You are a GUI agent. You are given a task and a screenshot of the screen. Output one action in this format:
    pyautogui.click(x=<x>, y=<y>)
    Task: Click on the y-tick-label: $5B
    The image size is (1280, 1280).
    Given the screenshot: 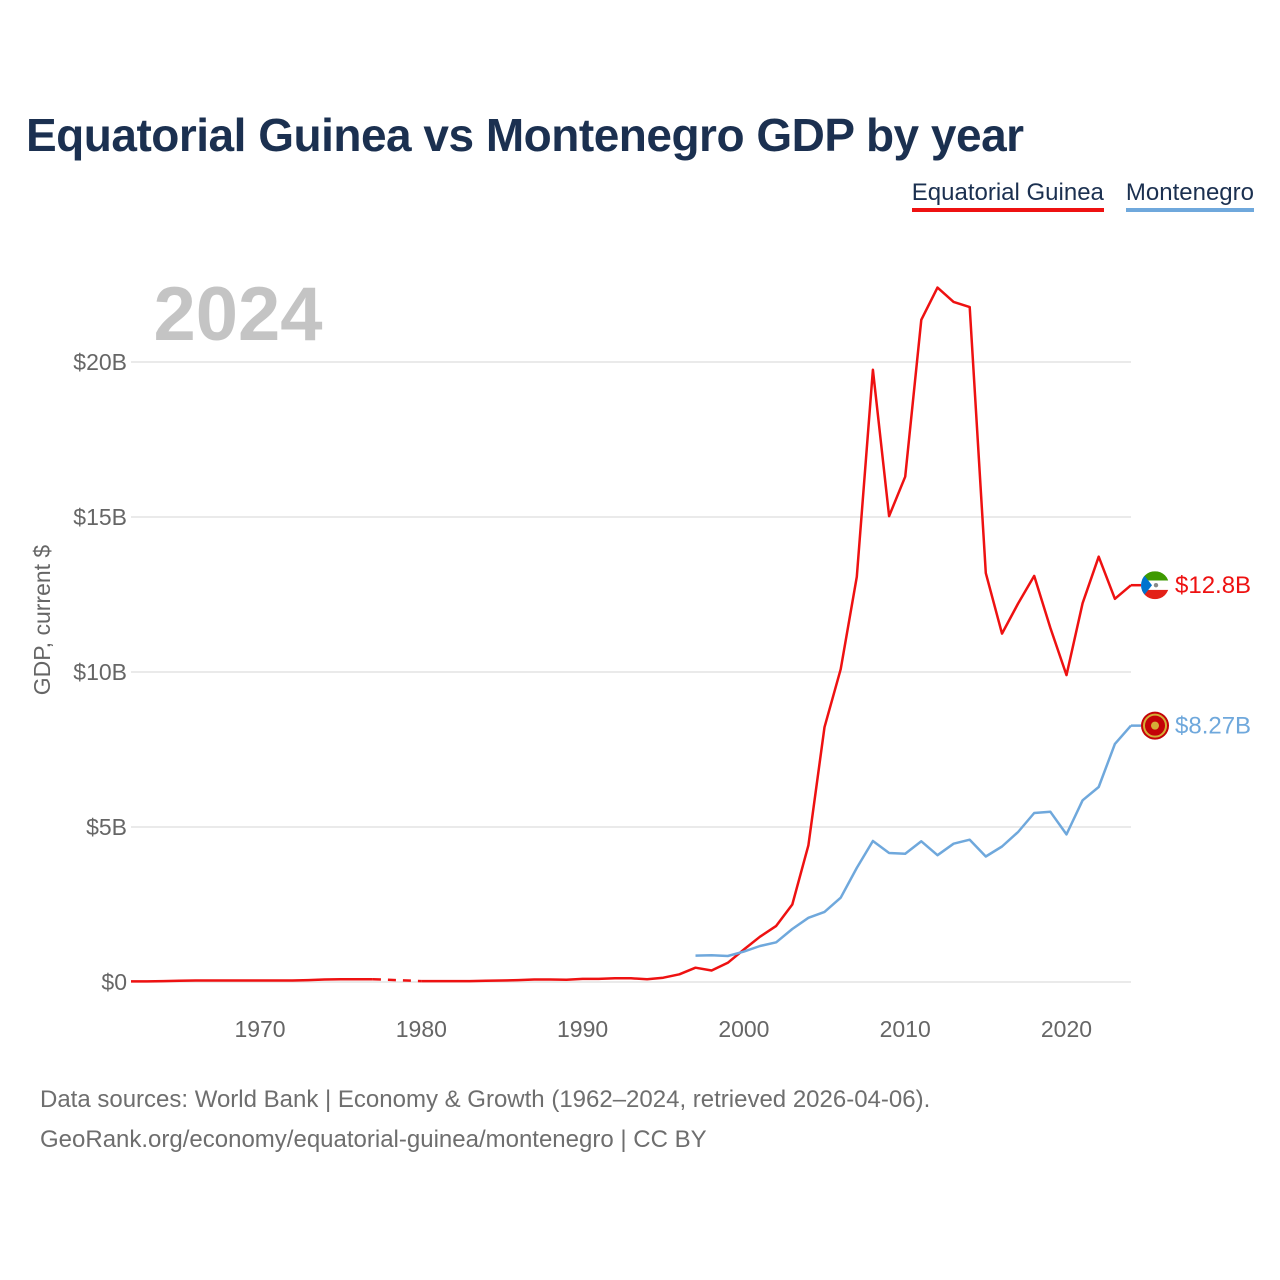 What is the action you would take?
    pyautogui.click(x=106, y=827)
    